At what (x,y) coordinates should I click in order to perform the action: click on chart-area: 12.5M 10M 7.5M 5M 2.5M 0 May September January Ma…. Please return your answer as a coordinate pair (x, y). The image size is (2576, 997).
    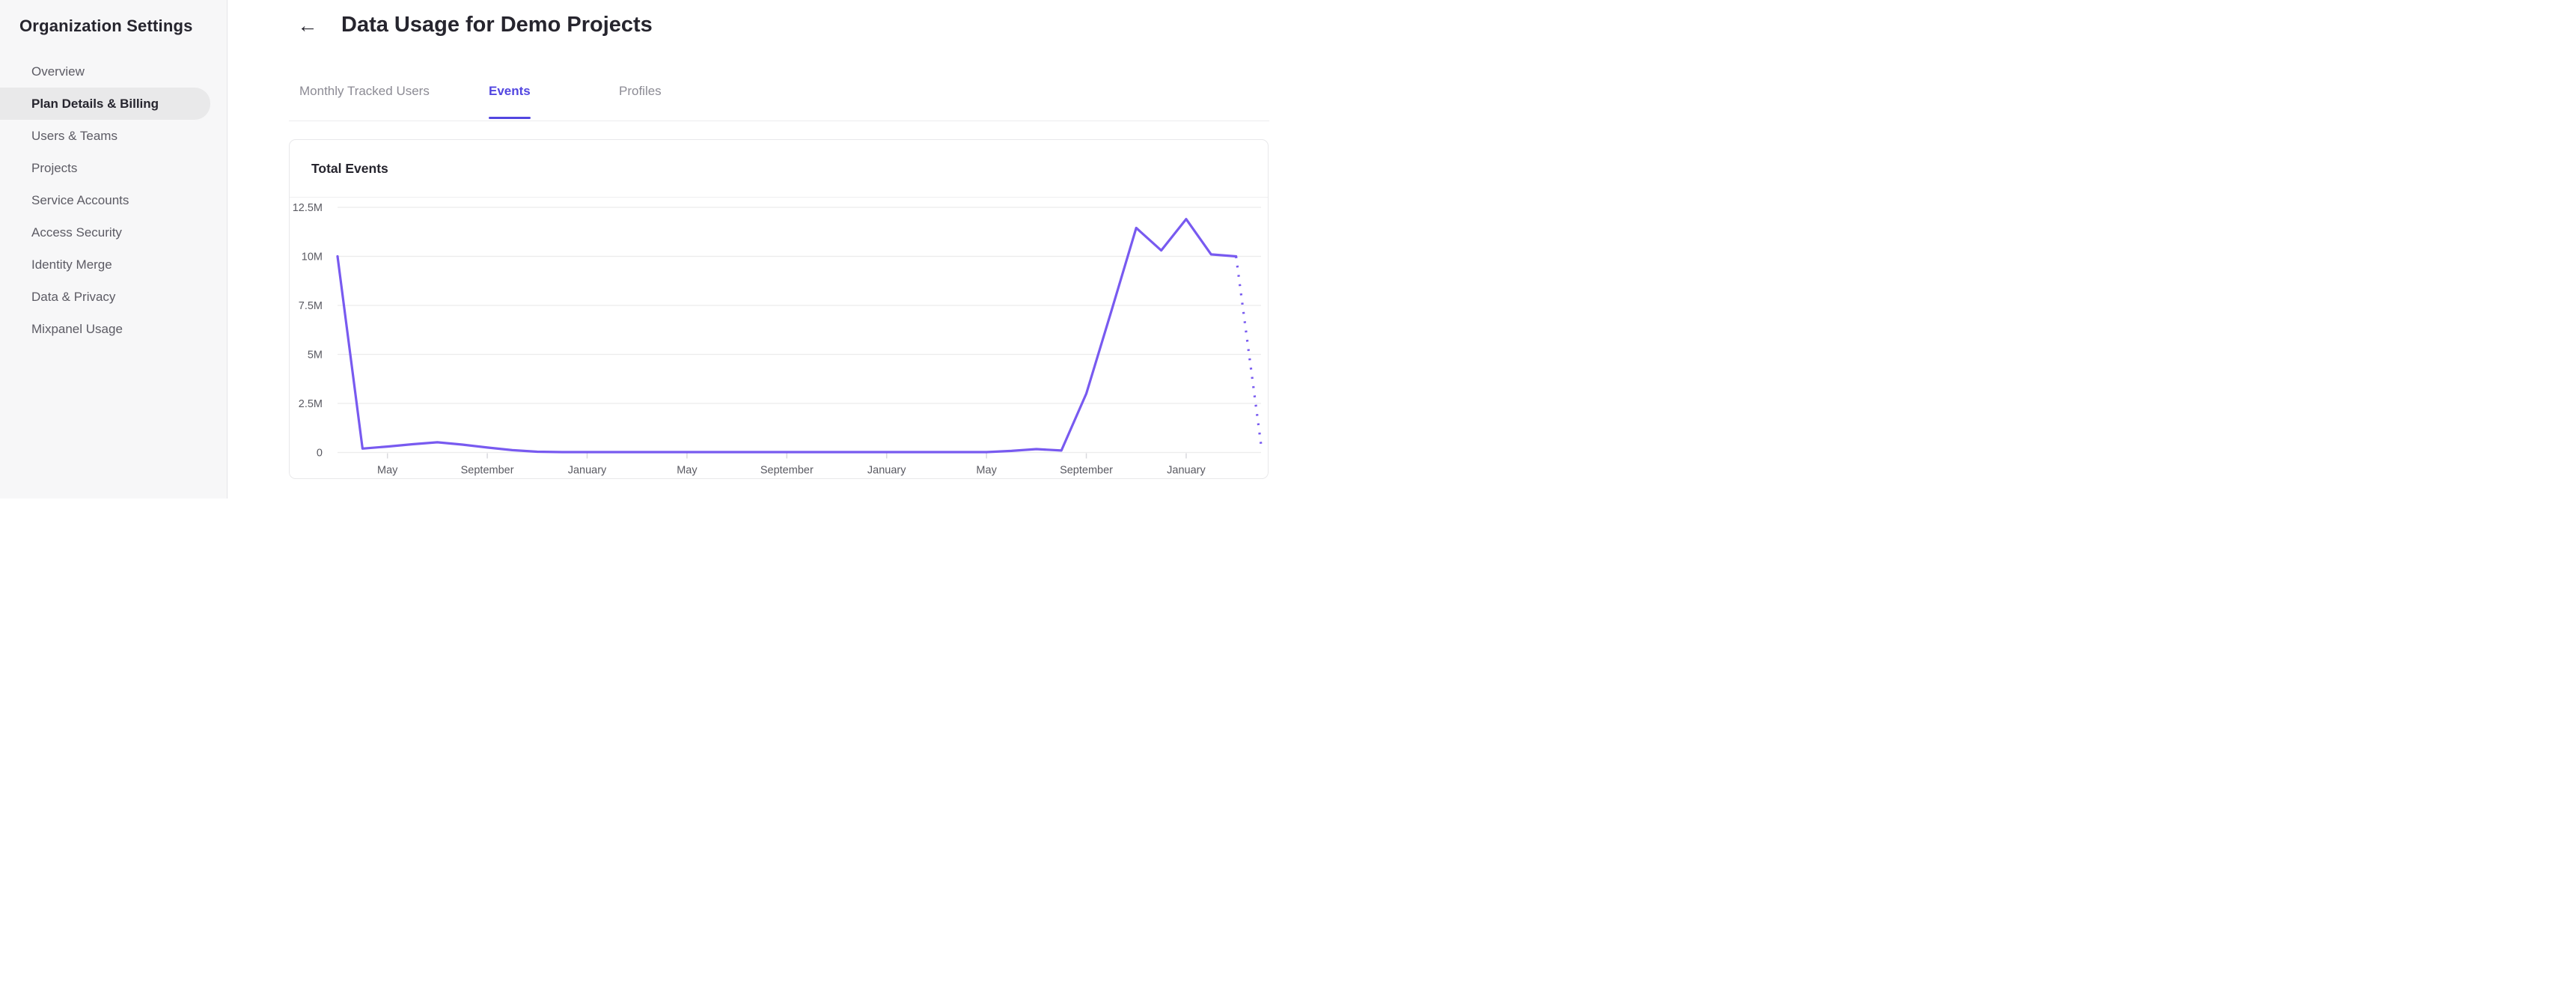
    Looking at the image, I should click on (779, 337).